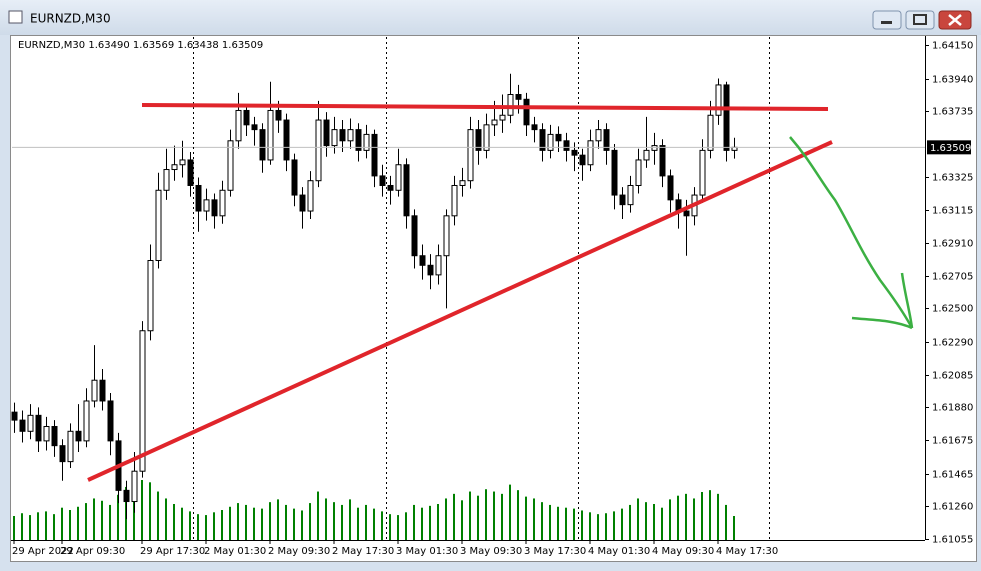  Describe the element at coordinates (485, 107) in the screenshot. I see `resistance-line` at that location.